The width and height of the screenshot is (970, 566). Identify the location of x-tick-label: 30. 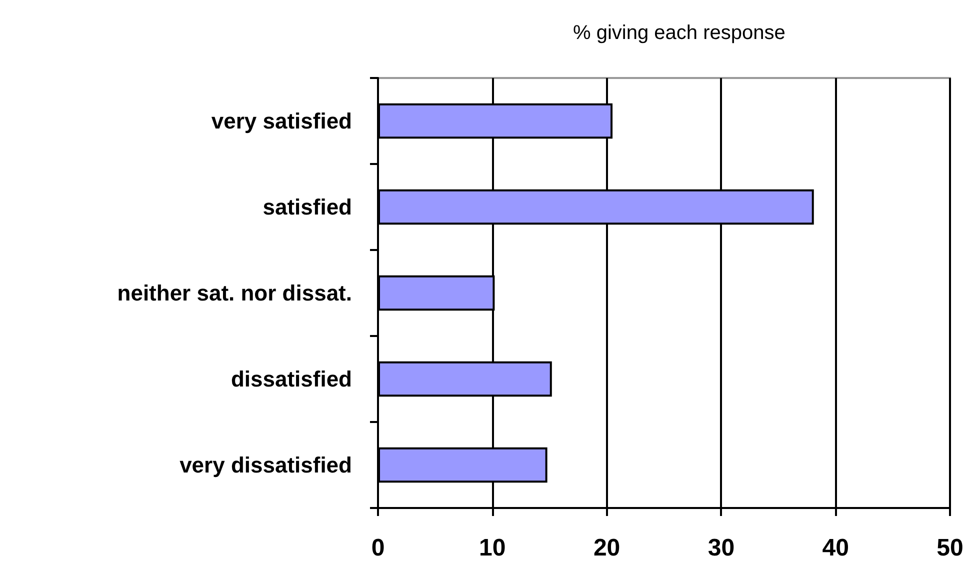
(721, 548).